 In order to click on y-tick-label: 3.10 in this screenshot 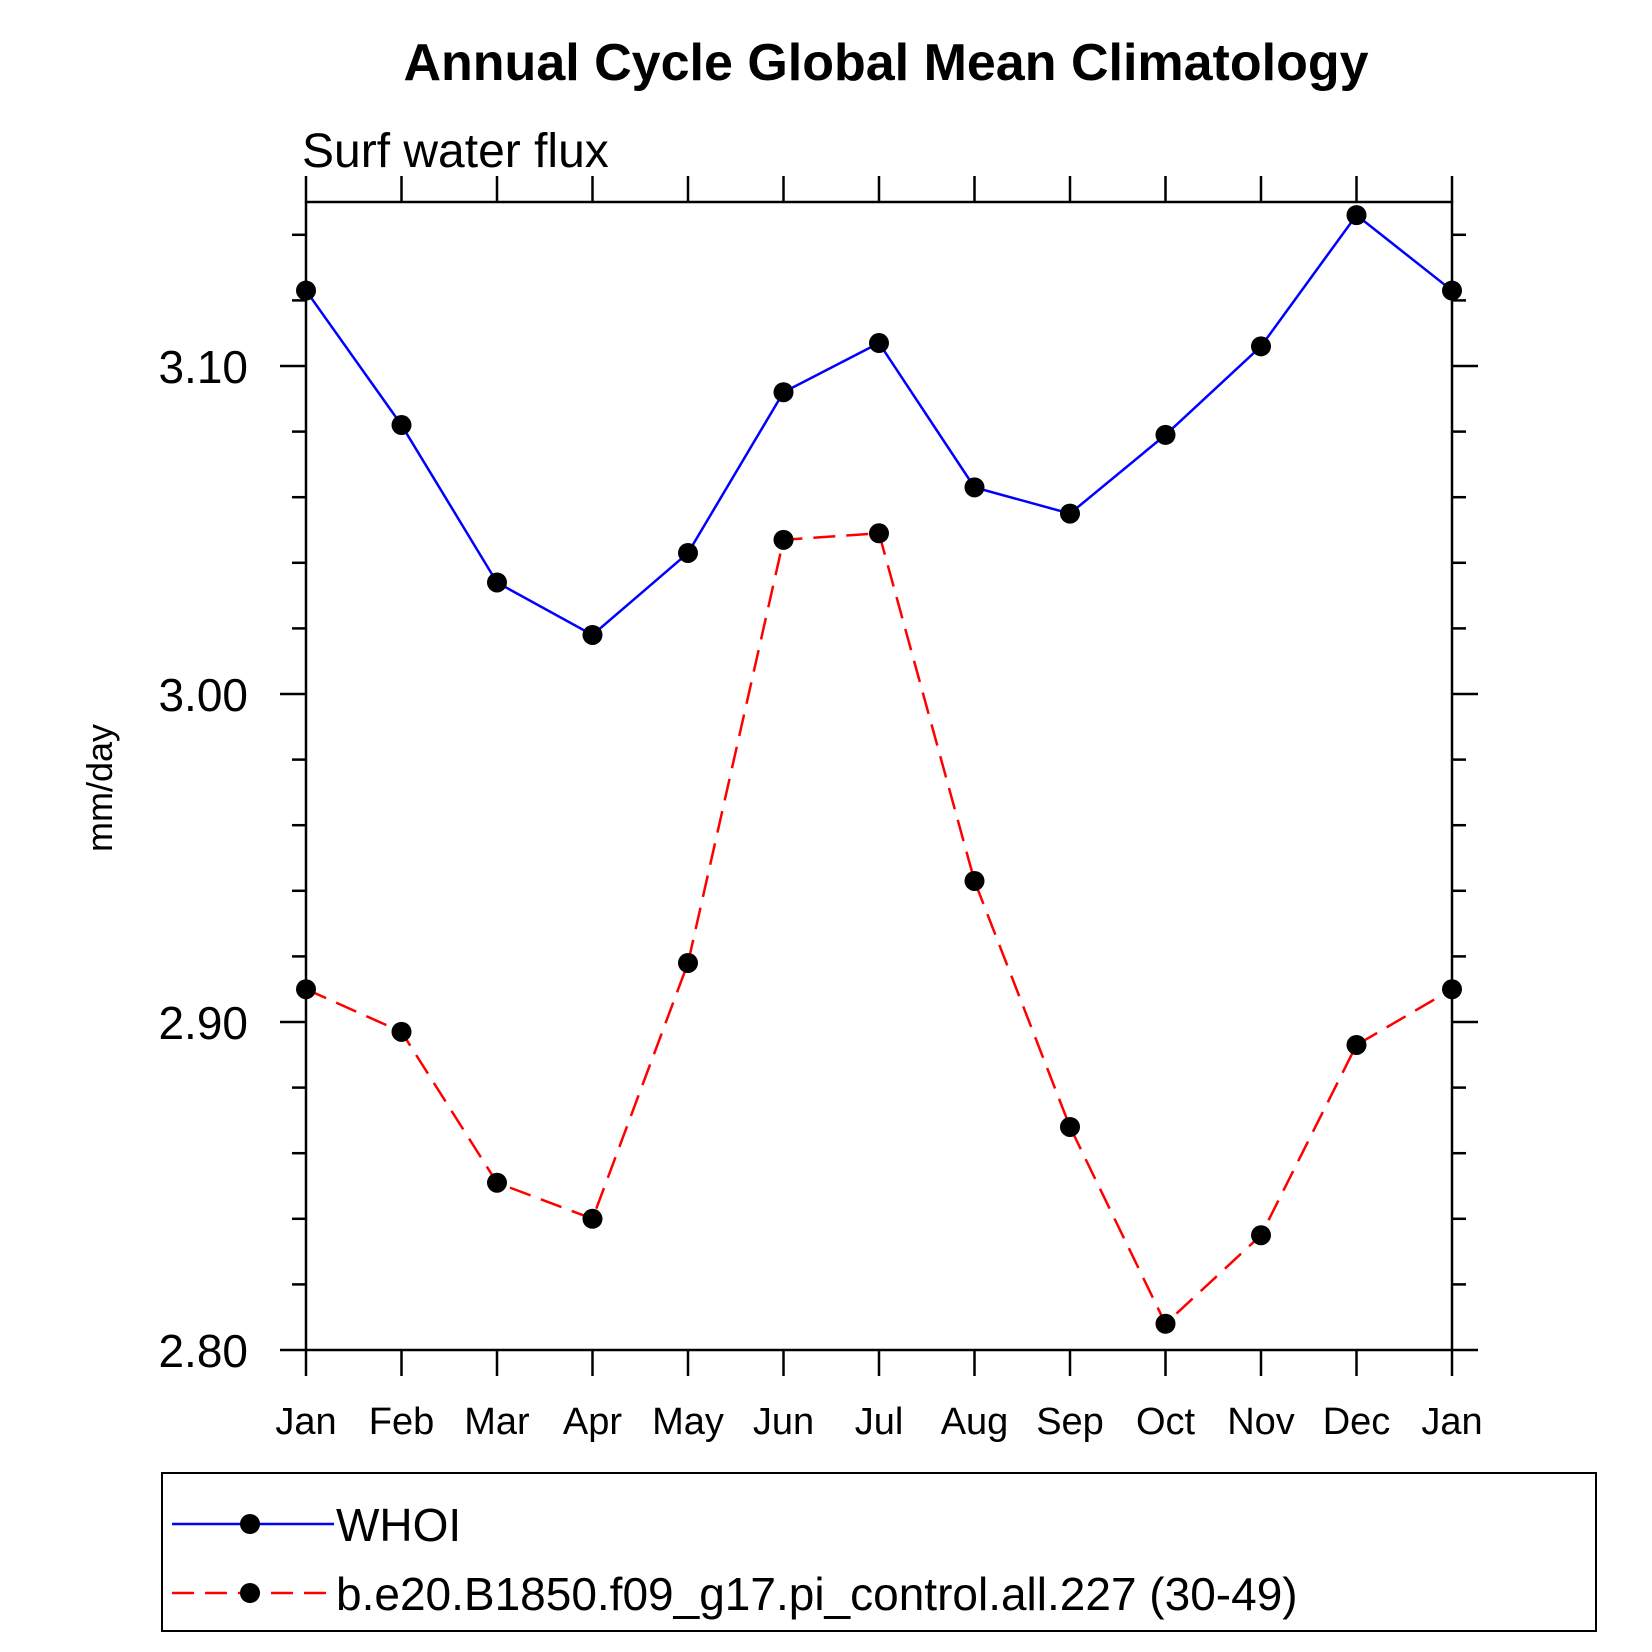, I will do `click(203, 367)`.